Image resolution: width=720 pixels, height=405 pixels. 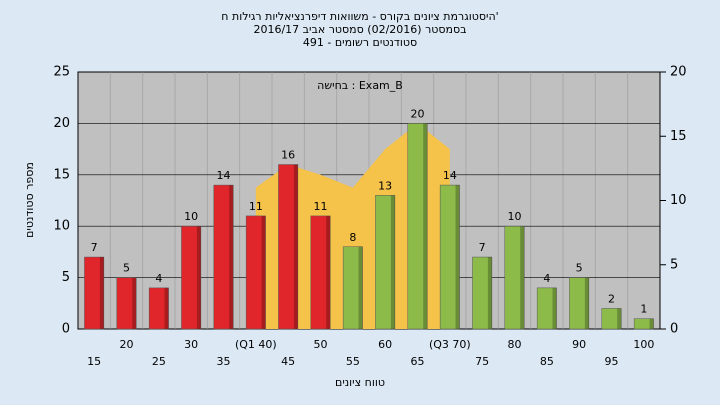 I want to click on y-tick-label: 0, so click(x=66, y=329).